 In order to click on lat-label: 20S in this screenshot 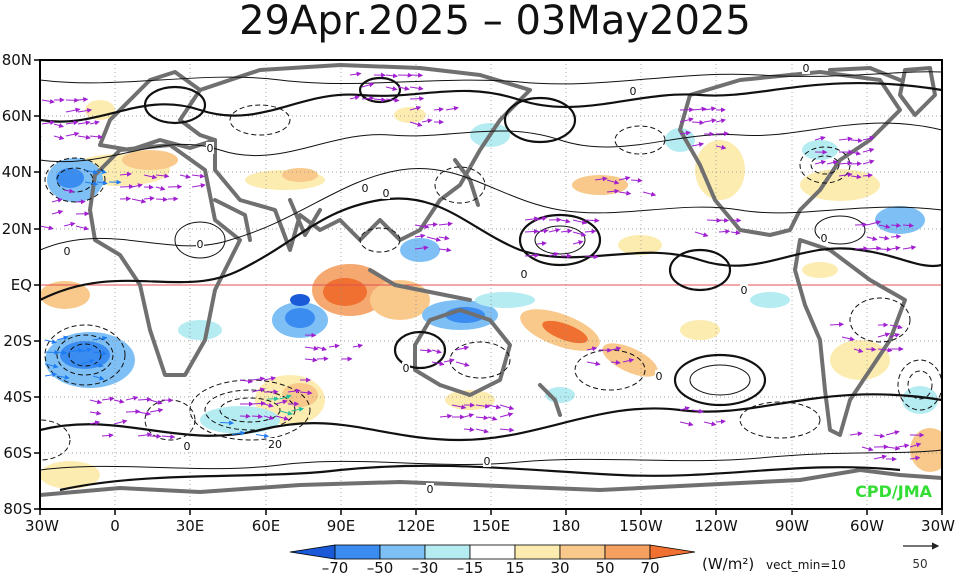, I will do `click(17, 341)`.